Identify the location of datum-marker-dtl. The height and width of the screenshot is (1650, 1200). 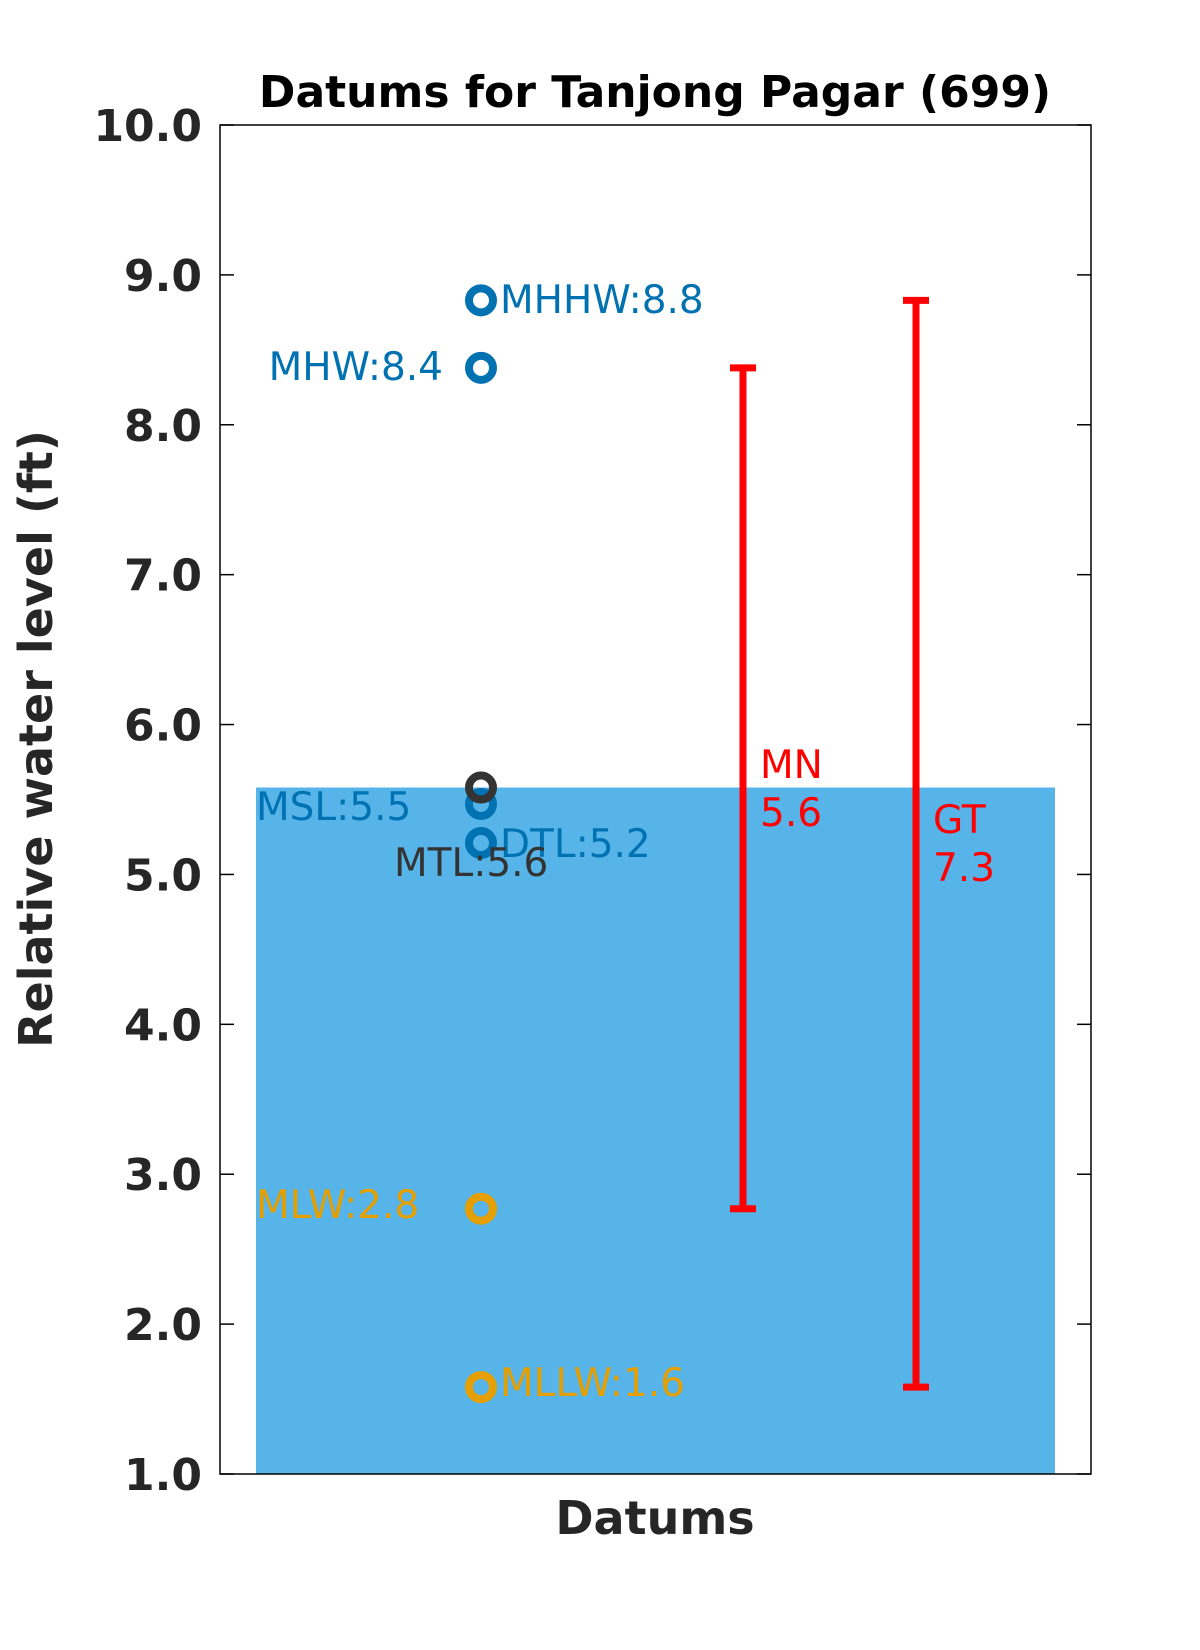
(481, 842).